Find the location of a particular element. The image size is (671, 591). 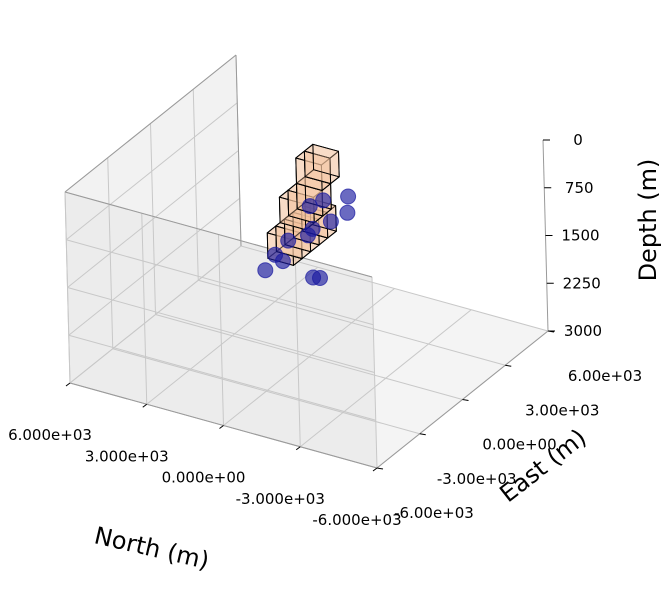

x-tick-label: 6.000e+03 is located at coordinates (50, 435).